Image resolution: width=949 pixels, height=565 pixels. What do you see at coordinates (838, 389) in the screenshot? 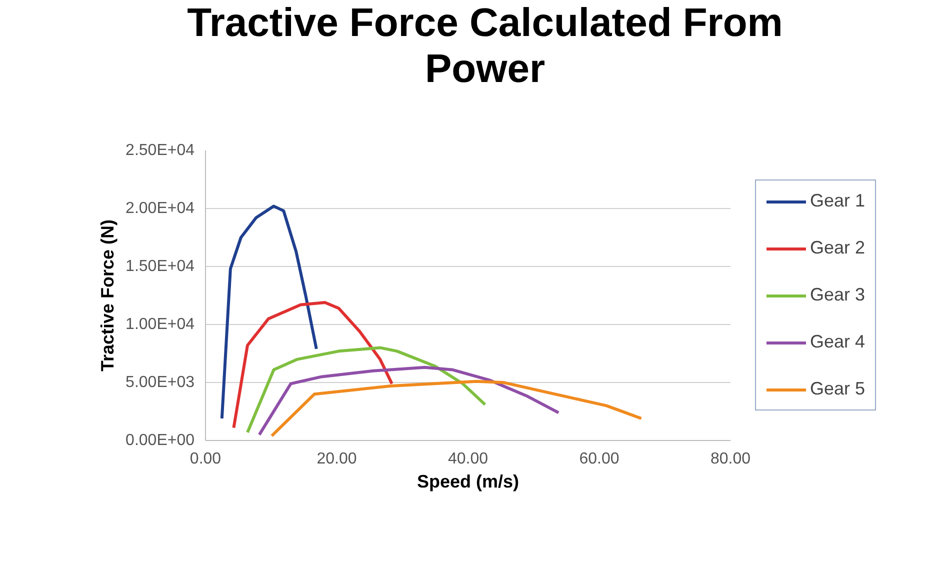
I see `legend-label: Gear 5` at bounding box center [838, 389].